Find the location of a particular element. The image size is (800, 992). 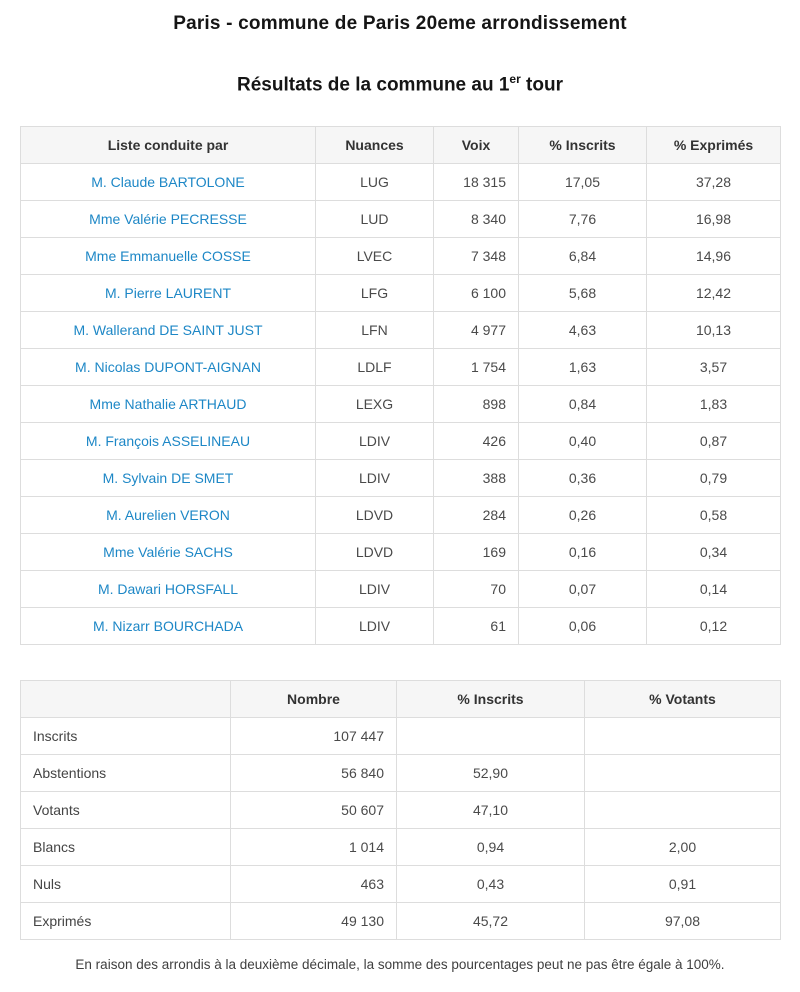

candidate-link: M. Dawari HORSFALL is located at coordinates (168, 589).